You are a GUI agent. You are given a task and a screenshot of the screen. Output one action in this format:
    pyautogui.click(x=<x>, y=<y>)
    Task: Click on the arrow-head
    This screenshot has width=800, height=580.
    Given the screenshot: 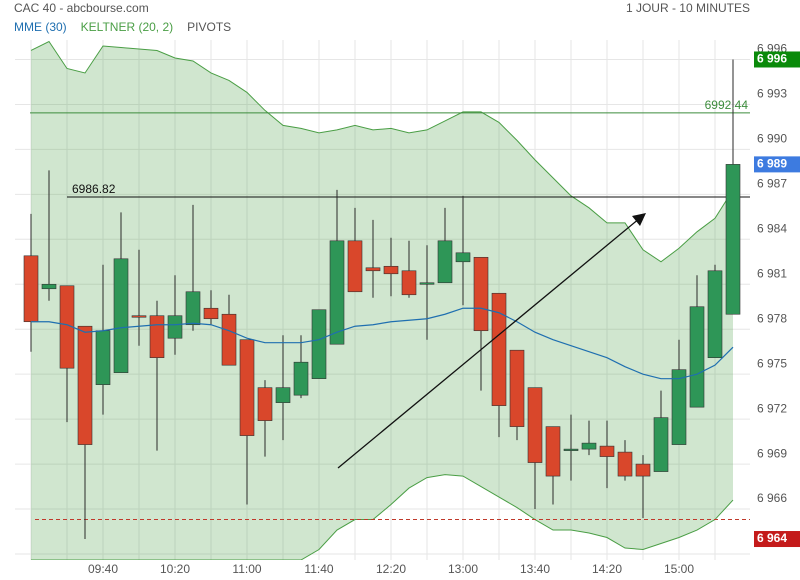 What is the action you would take?
    pyautogui.click(x=639, y=219)
    